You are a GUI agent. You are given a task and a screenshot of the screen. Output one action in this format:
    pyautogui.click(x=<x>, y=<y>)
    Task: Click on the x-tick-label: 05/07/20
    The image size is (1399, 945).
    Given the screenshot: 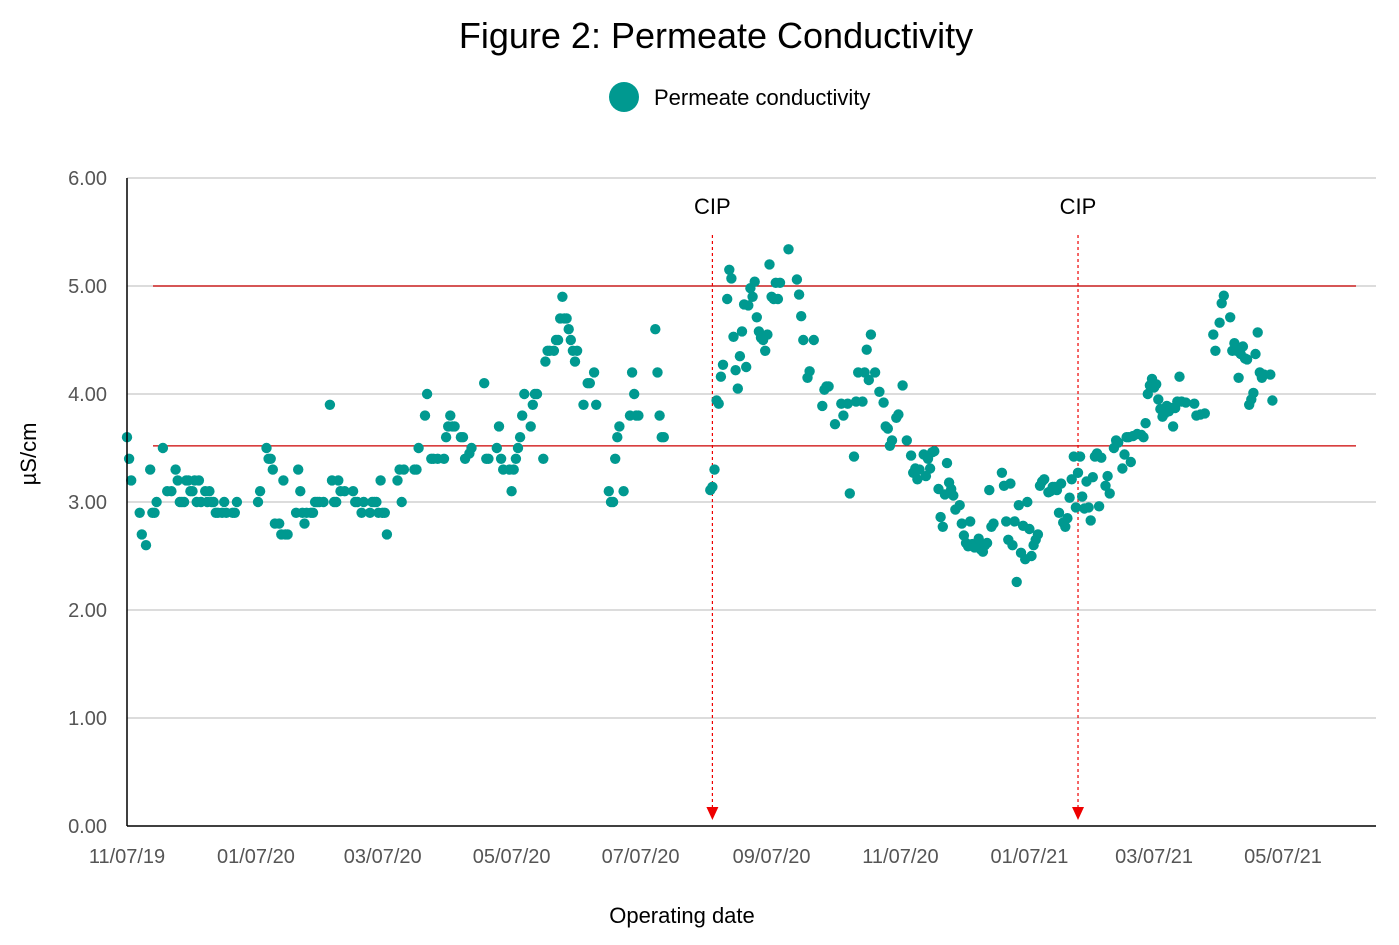 What is the action you would take?
    pyautogui.click(x=512, y=857)
    